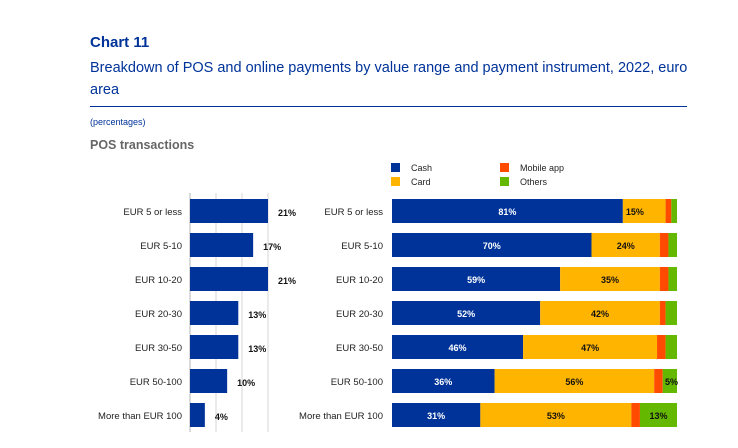 Image resolution: width=738 pixels, height=448 pixels. I want to click on left-bar-value-label: 17%, so click(272, 247).